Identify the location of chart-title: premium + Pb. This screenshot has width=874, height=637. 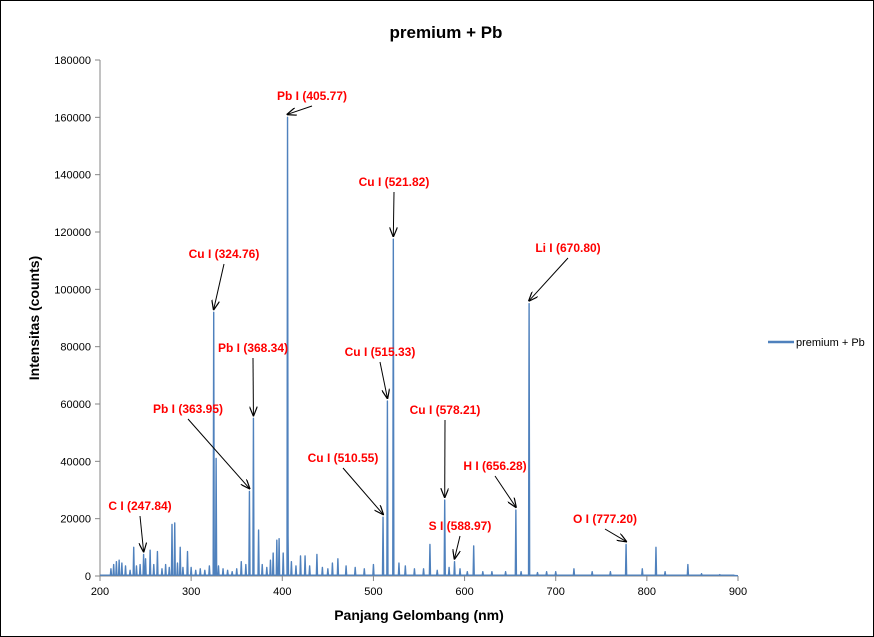
(446, 32).